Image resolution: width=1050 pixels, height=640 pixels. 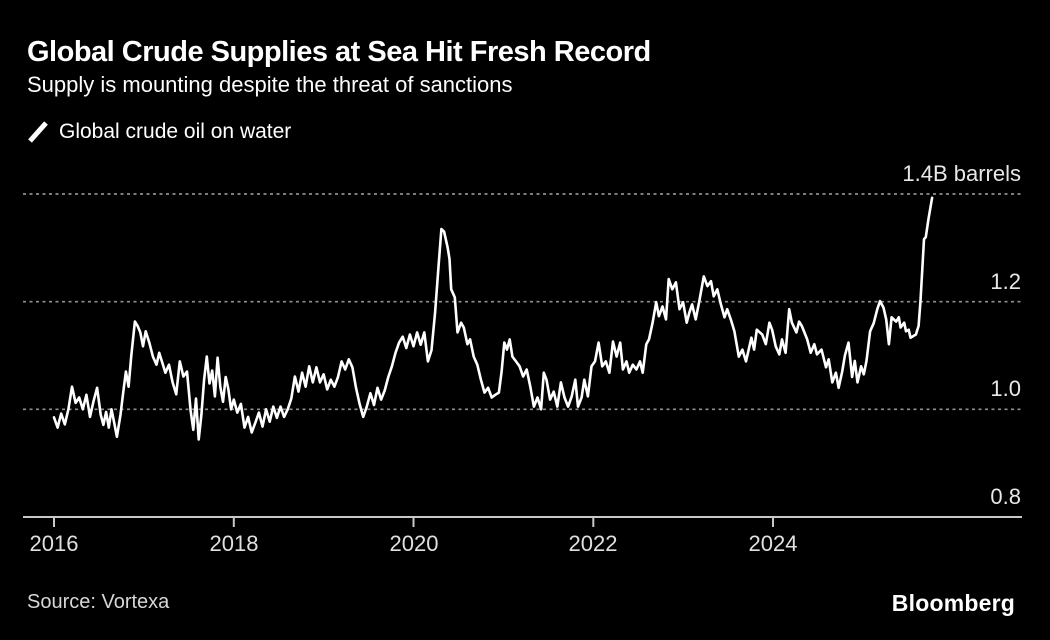 What do you see at coordinates (961, 173) in the screenshot?
I see `y-axis-label: 1.4B barrels` at bounding box center [961, 173].